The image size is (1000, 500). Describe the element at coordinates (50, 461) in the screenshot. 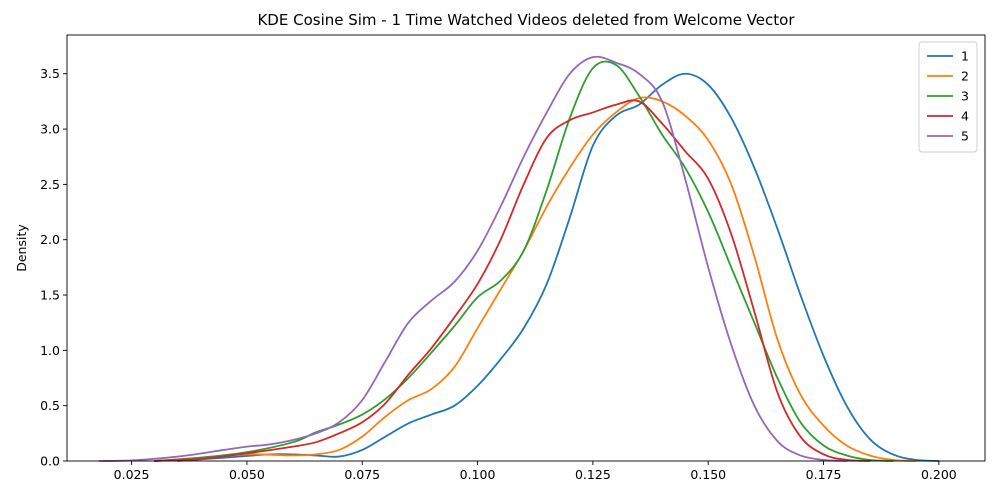

I see `y-tick-label: 0.0` at that location.